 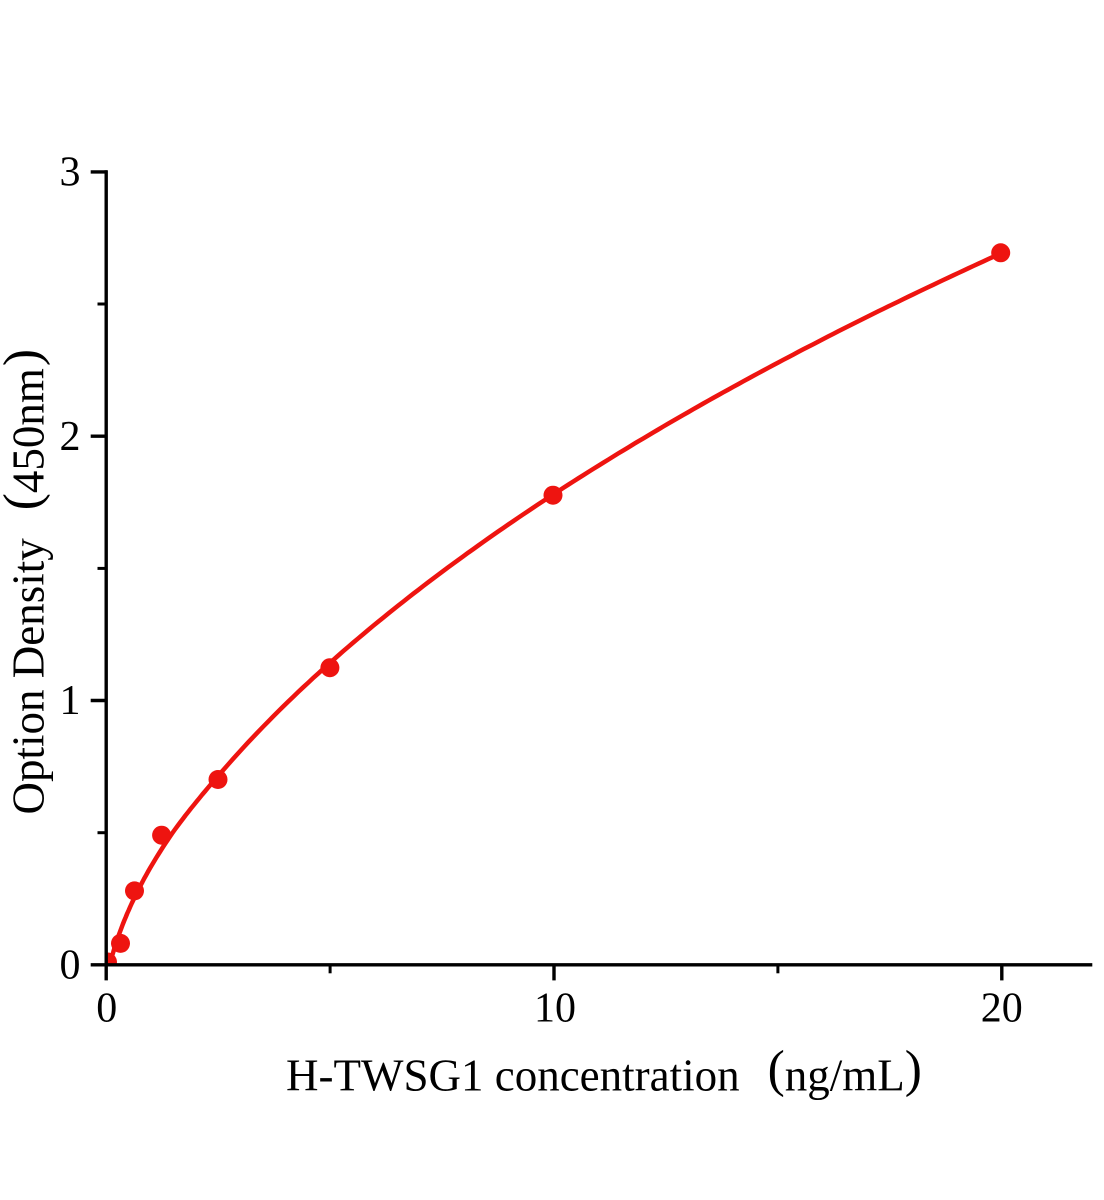 What do you see at coordinates (70, 701) in the screenshot?
I see `svg-text: 1` at bounding box center [70, 701].